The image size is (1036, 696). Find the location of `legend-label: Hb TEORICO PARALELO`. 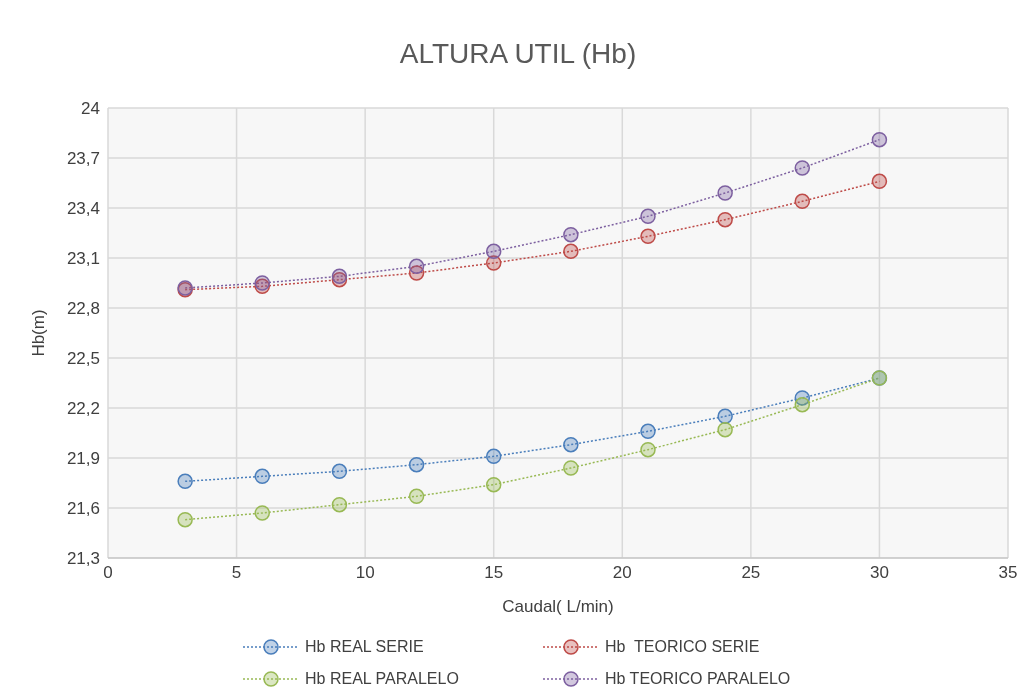

legend-label: Hb TEORICO PARALELO is located at coordinates (698, 679).